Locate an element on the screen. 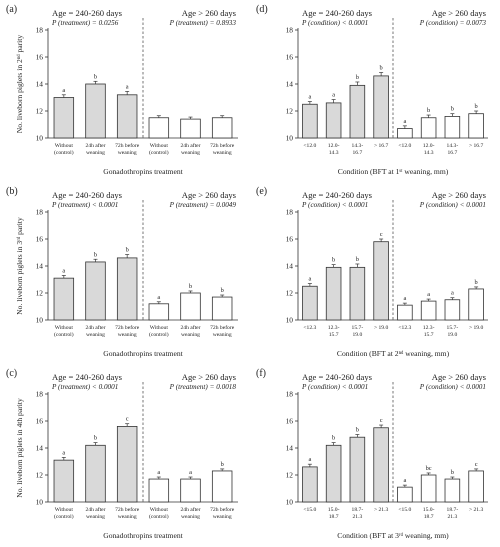 The image size is (500, 547). x-axis-label: Condition (BFT at 2ⁿᵈ weaning, mm) is located at coordinates (393, 353).